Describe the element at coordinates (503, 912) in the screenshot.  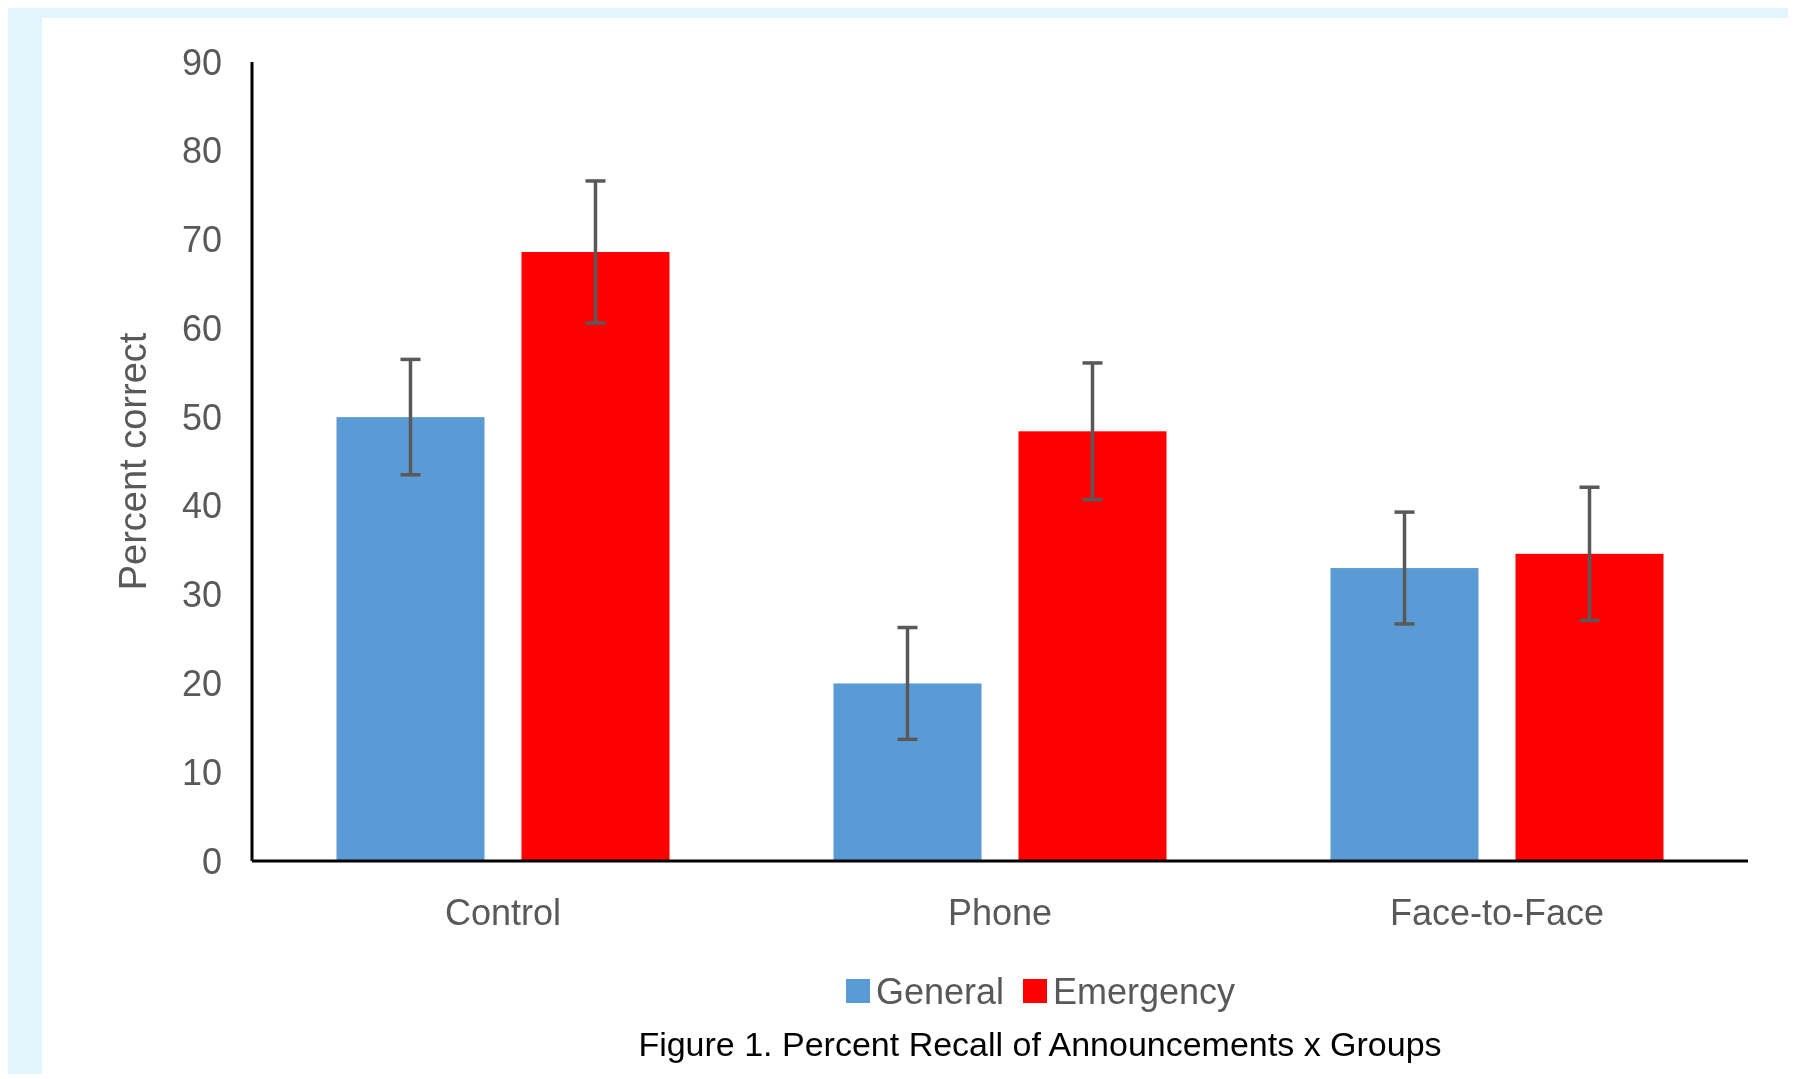
I see `x-tick-label: Control` at that location.